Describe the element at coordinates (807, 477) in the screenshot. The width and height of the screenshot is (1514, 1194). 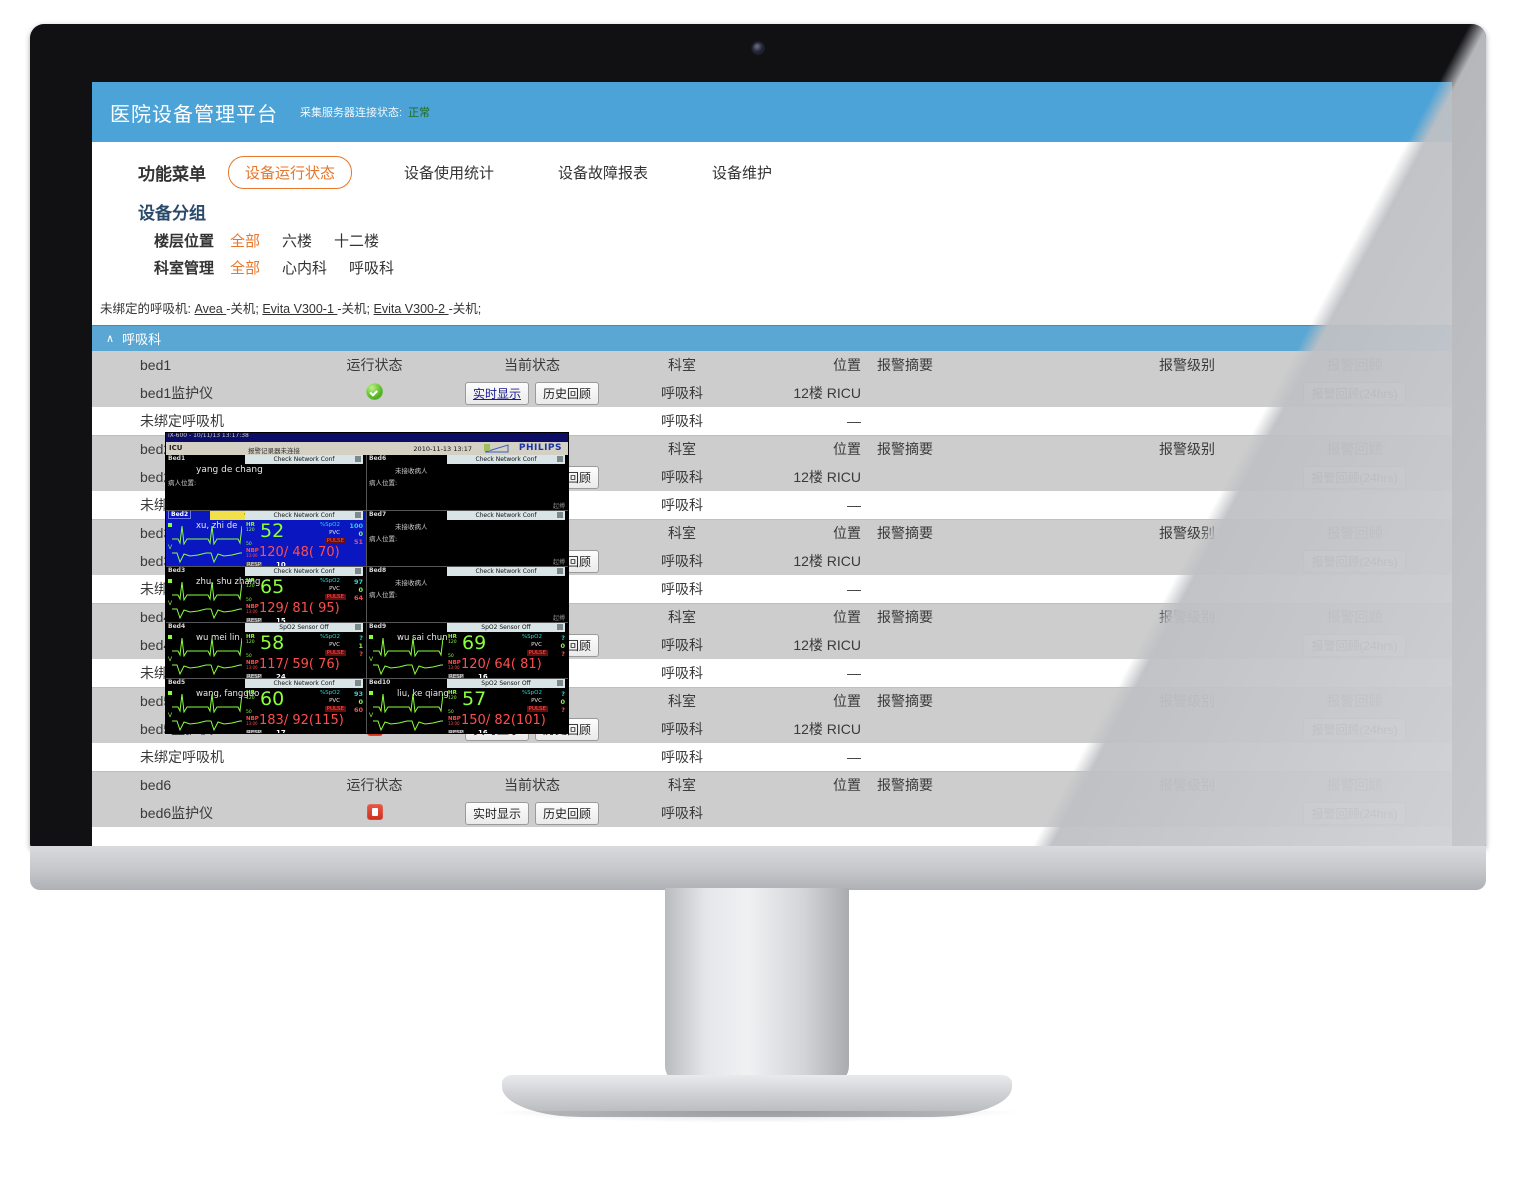
I see `device-location: 12楼 RICU` at that location.